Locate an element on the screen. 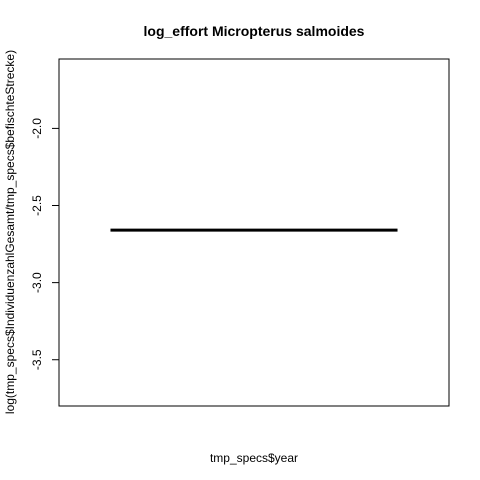 Image resolution: width=480 pixels, height=480 pixels. y-tick-label: -3.5 is located at coordinates (37, 359).